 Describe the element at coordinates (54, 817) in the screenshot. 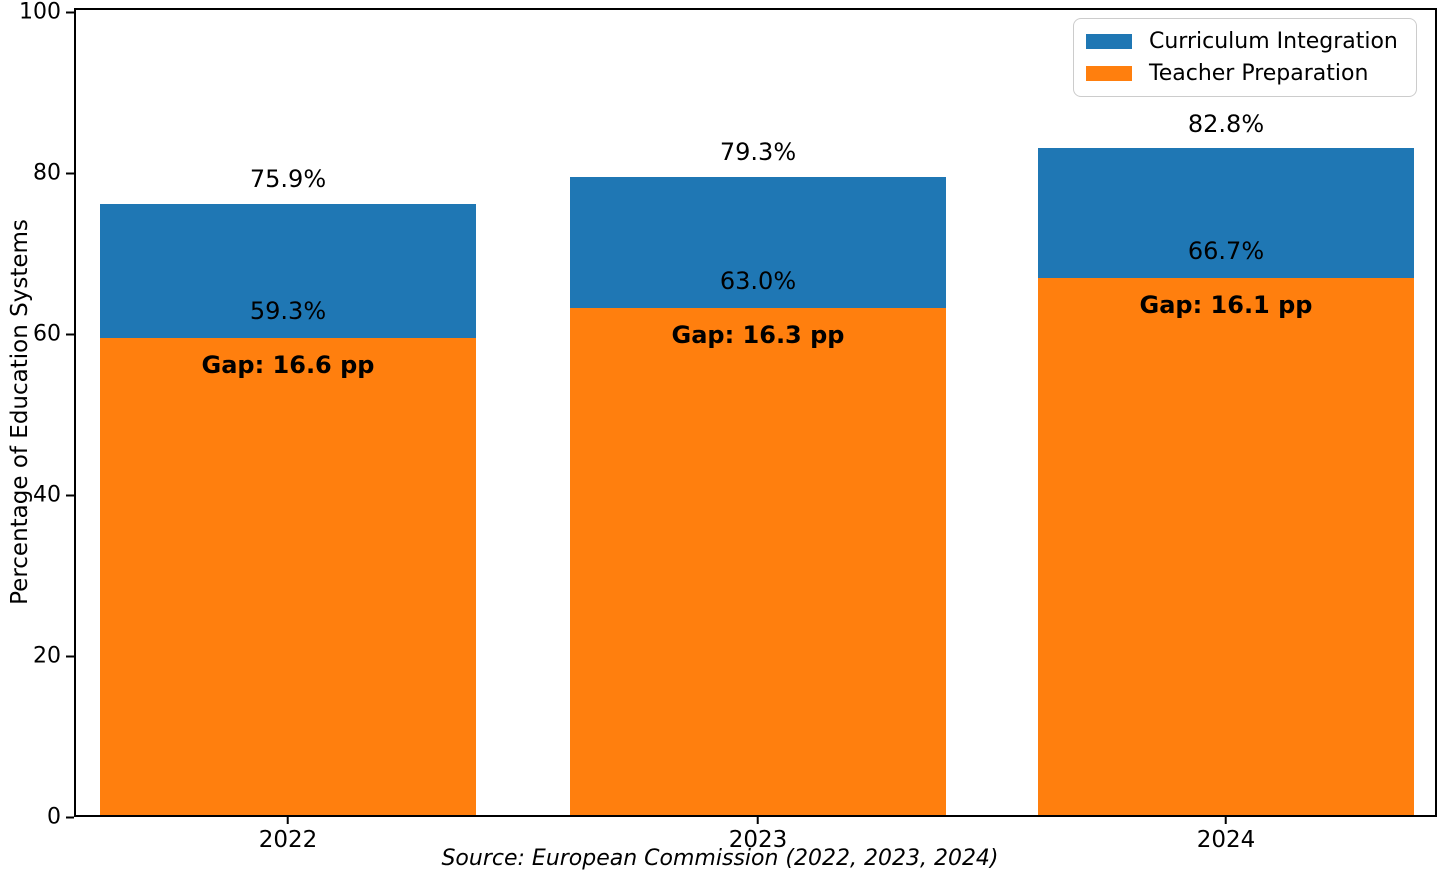

I see `y-tick-label: 0` at that location.